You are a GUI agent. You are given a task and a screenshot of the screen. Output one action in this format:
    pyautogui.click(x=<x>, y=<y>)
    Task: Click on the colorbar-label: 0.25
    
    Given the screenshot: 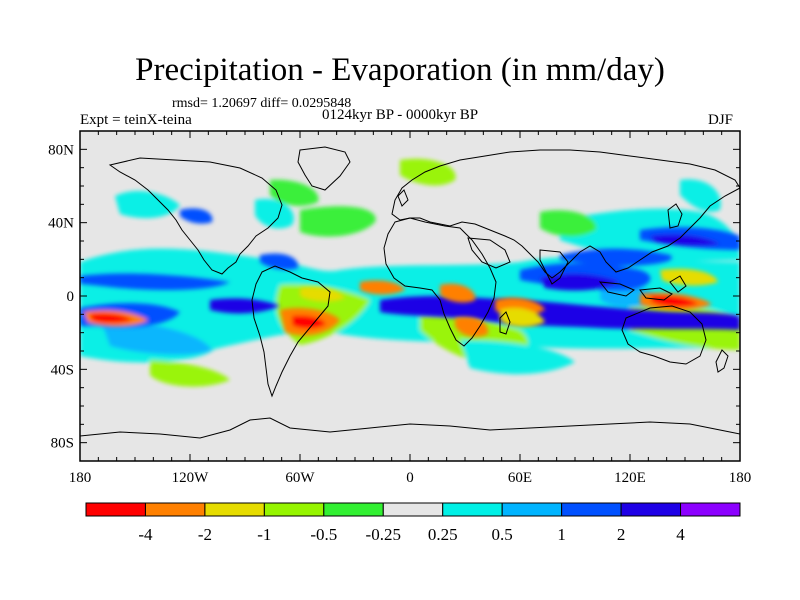 What is the action you would take?
    pyautogui.click(x=443, y=534)
    